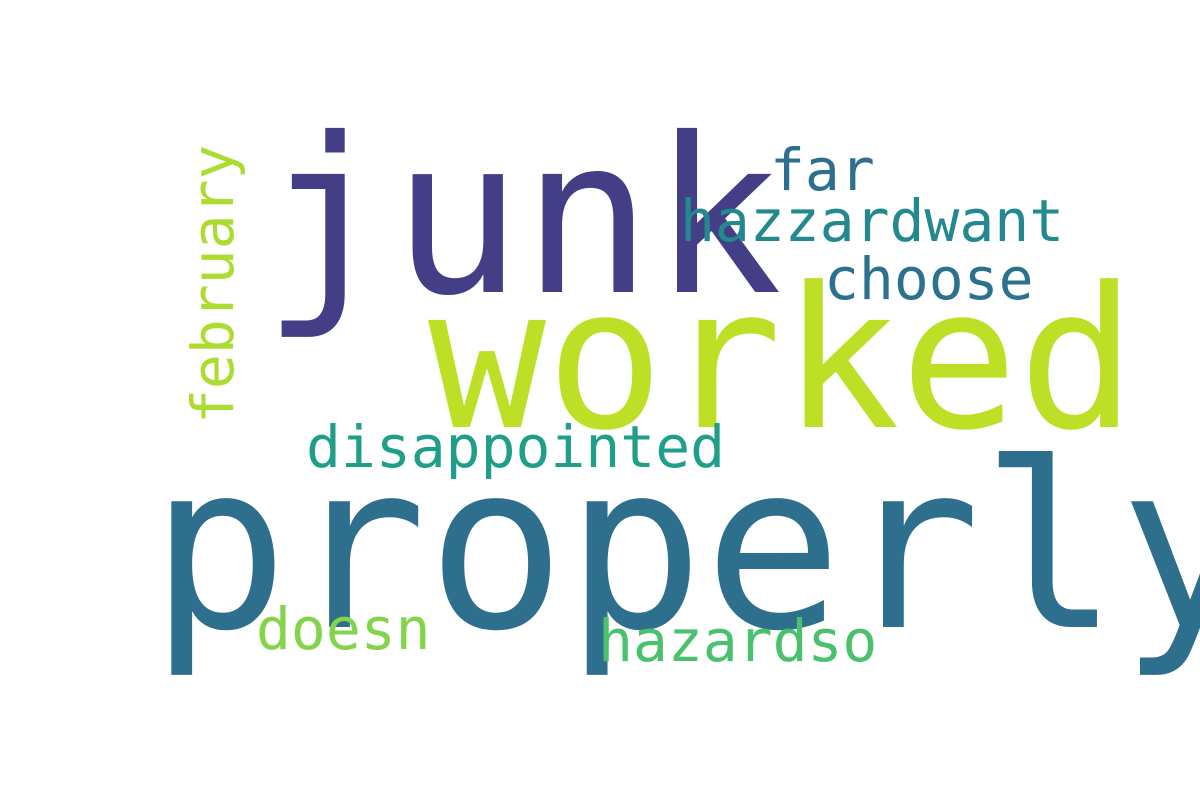 The width and height of the screenshot is (1200, 800). What do you see at coordinates (522, 217) in the screenshot?
I see `word-junk: junk` at bounding box center [522, 217].